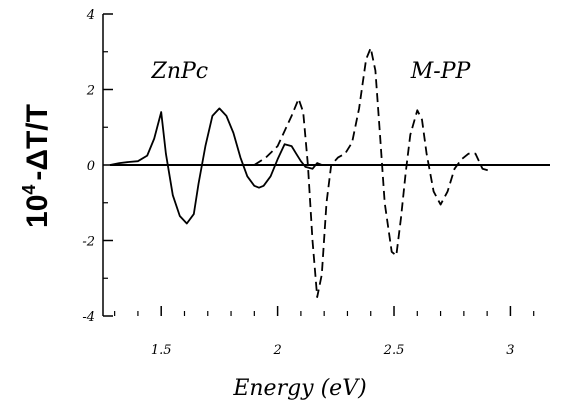 The height and width of the screenshot is (414, 569). I want to click on x-tick-label: 2.5, so click(394, 350).